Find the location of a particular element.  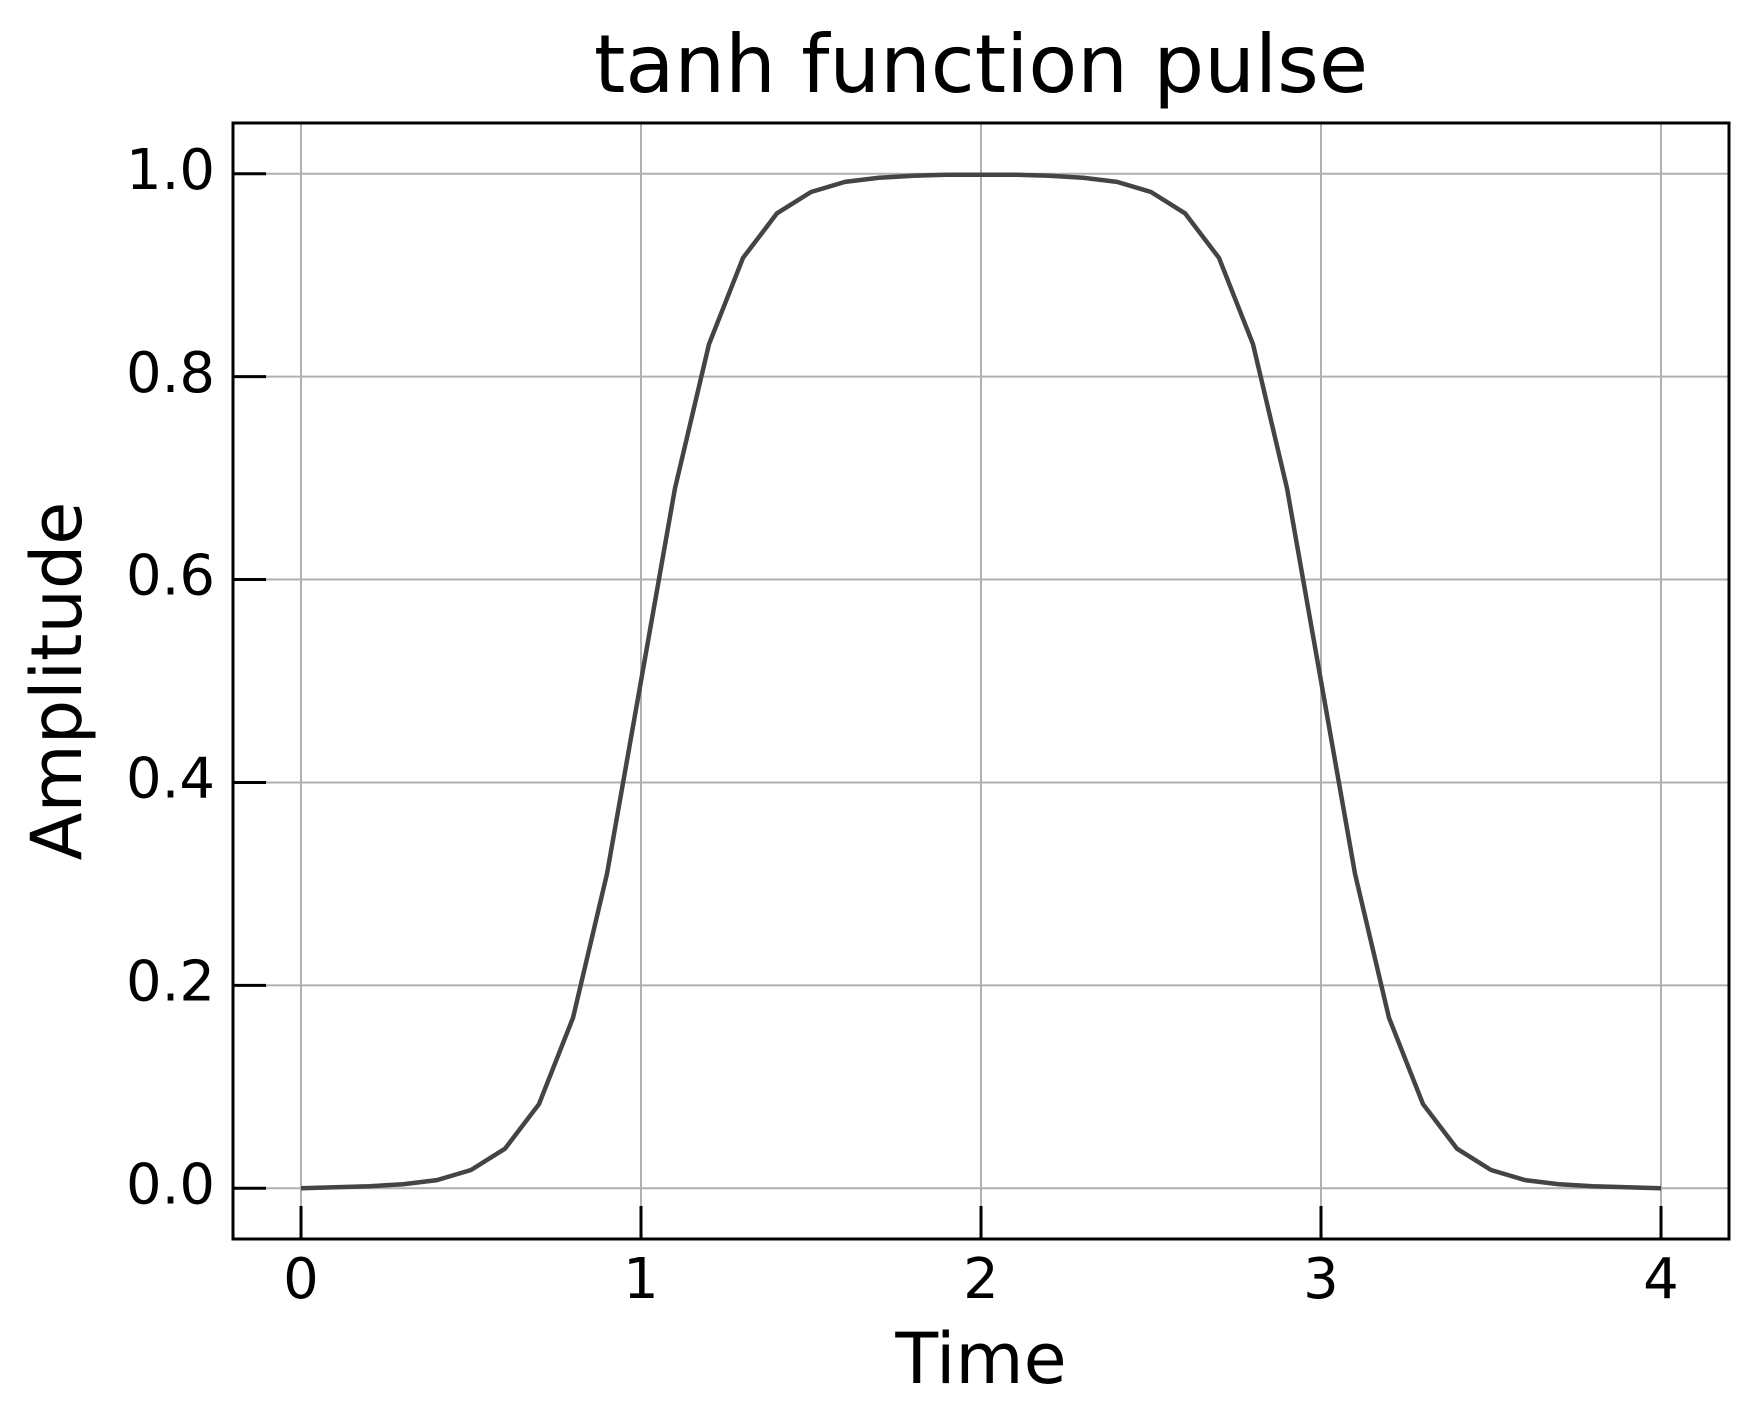

x-tick-label: 0 is located at coordinates (301, 1279).